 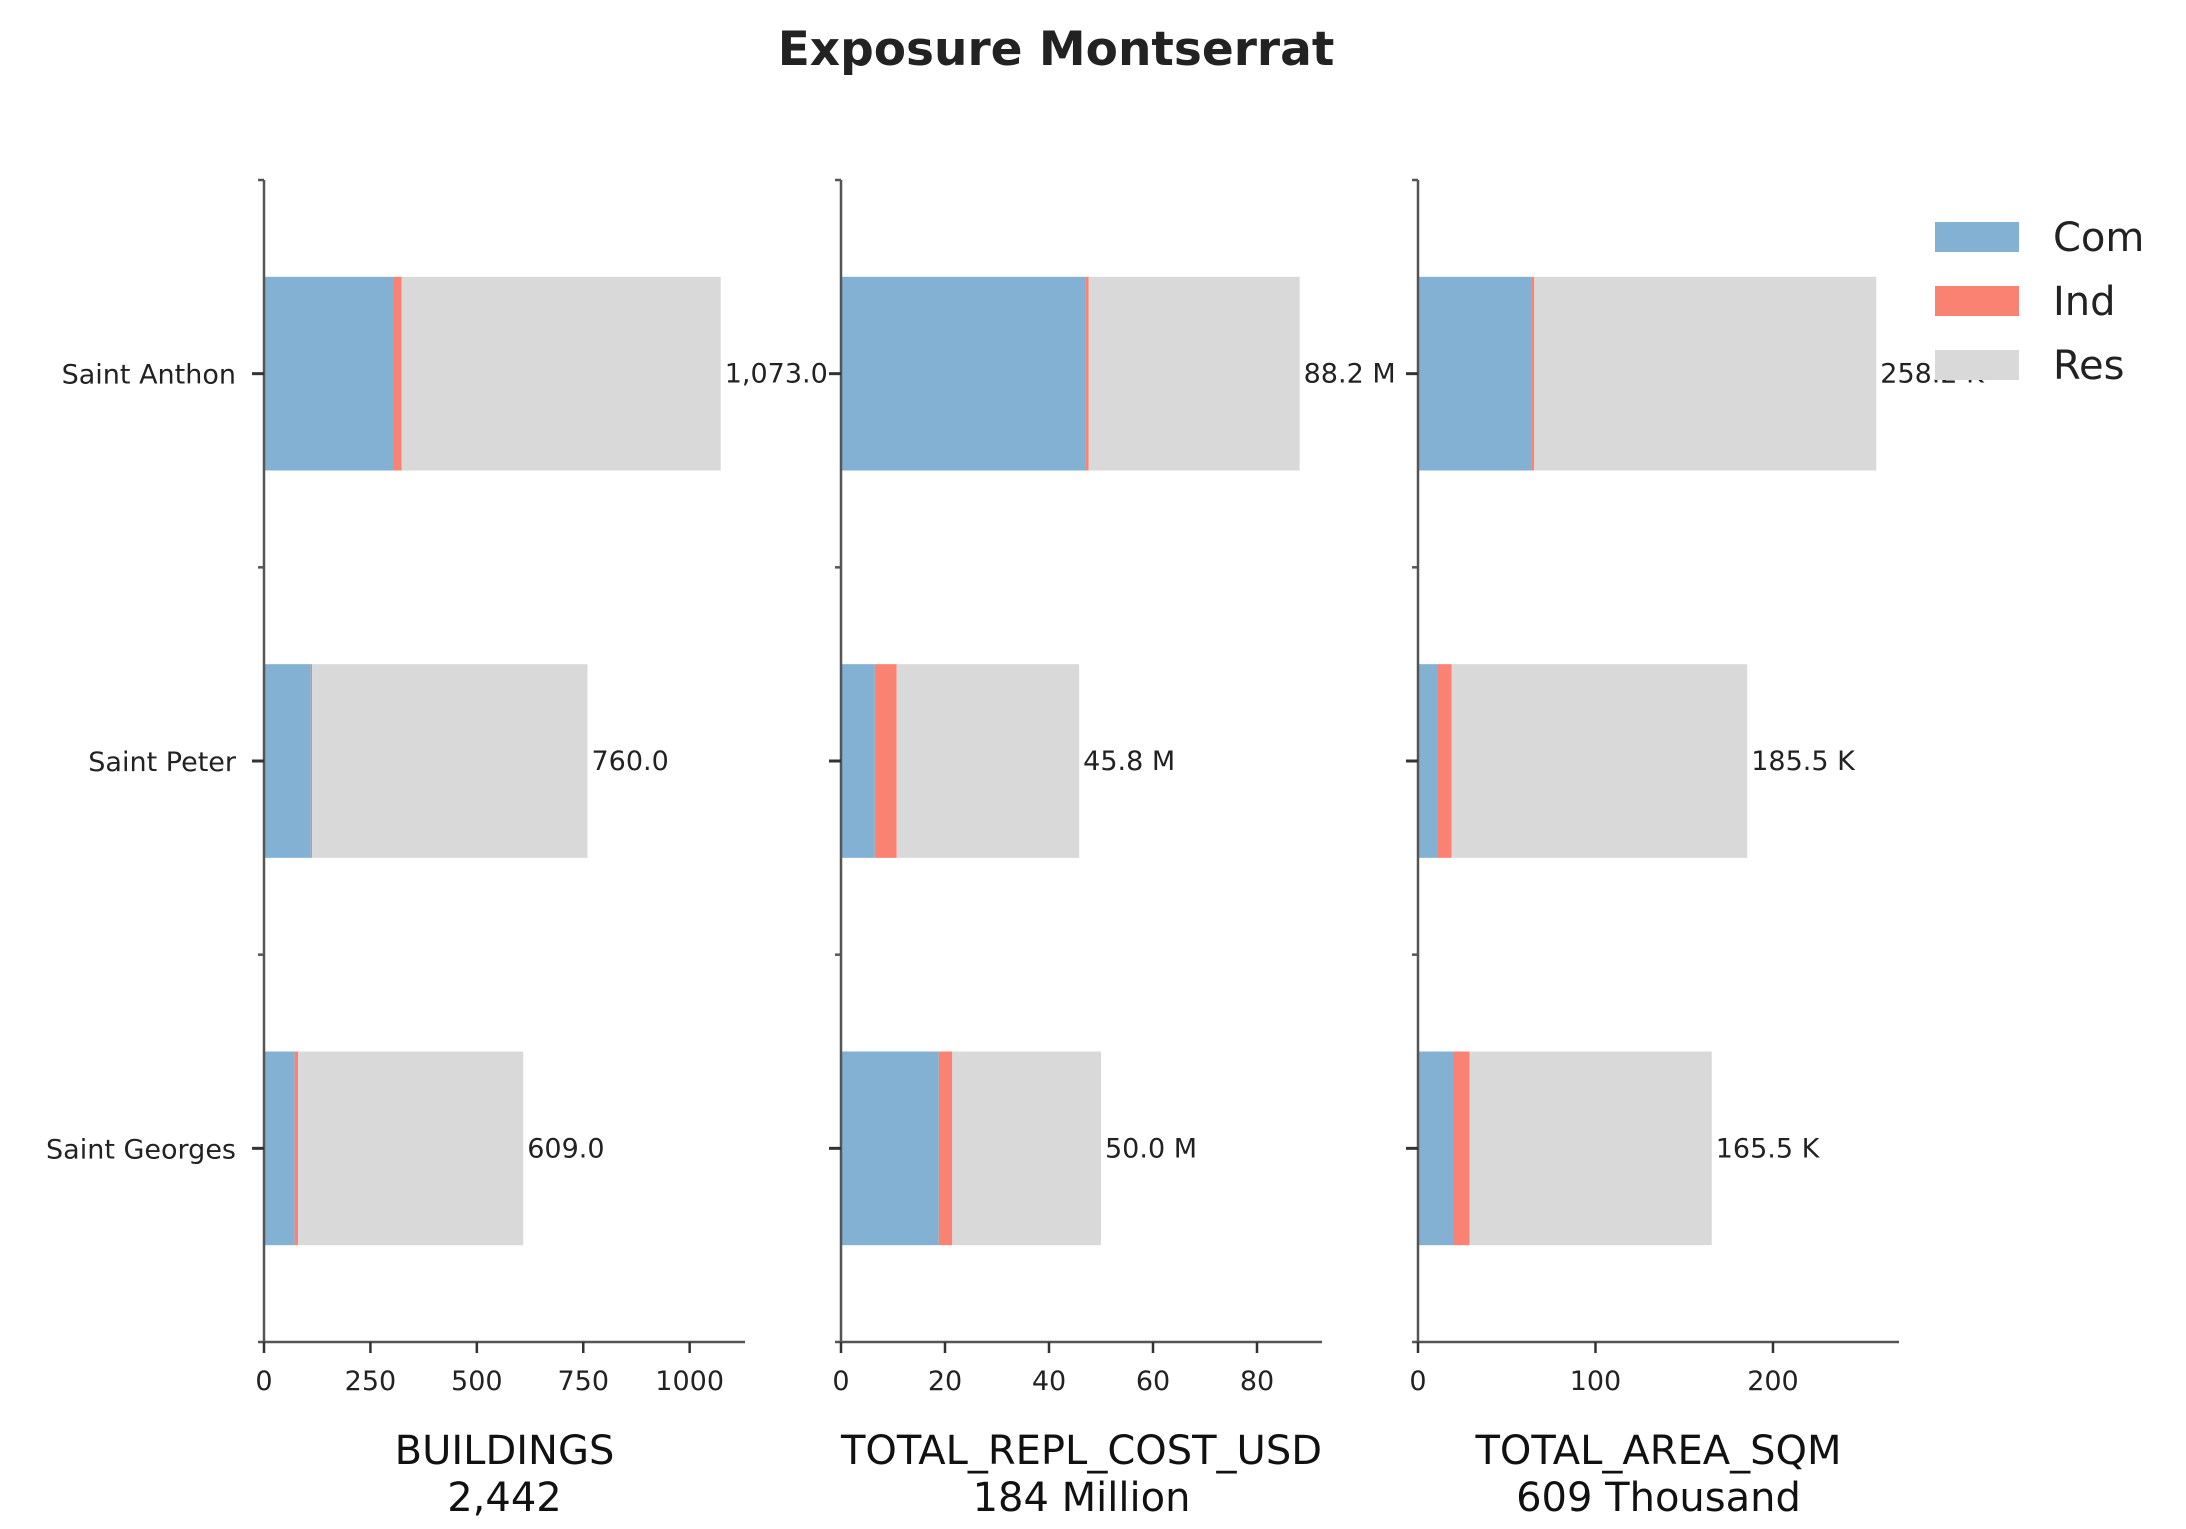 What do you see at coordinates (1056, 49) in the screenshot?
I see `chart-title: Exposure Montserrat` at bounding box center [1056, 49].